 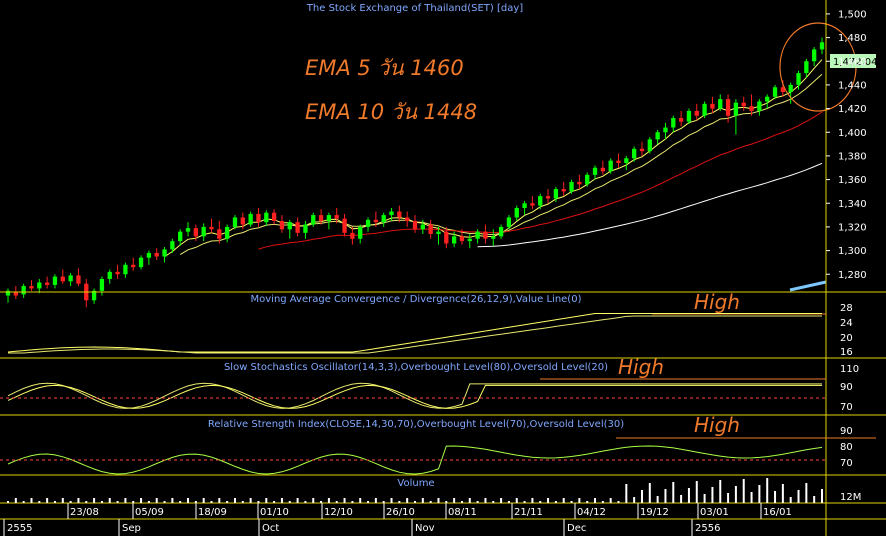 I want to click on volume-tick-12m: 12M, so click(x=850, y=497).